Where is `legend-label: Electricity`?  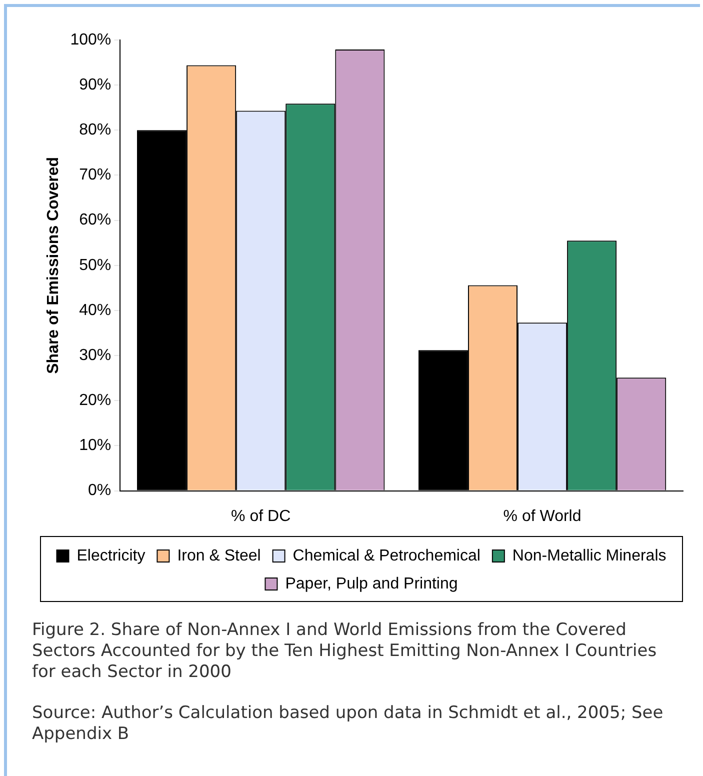 legend-label: Electricity is located at coordinates (111, 555).